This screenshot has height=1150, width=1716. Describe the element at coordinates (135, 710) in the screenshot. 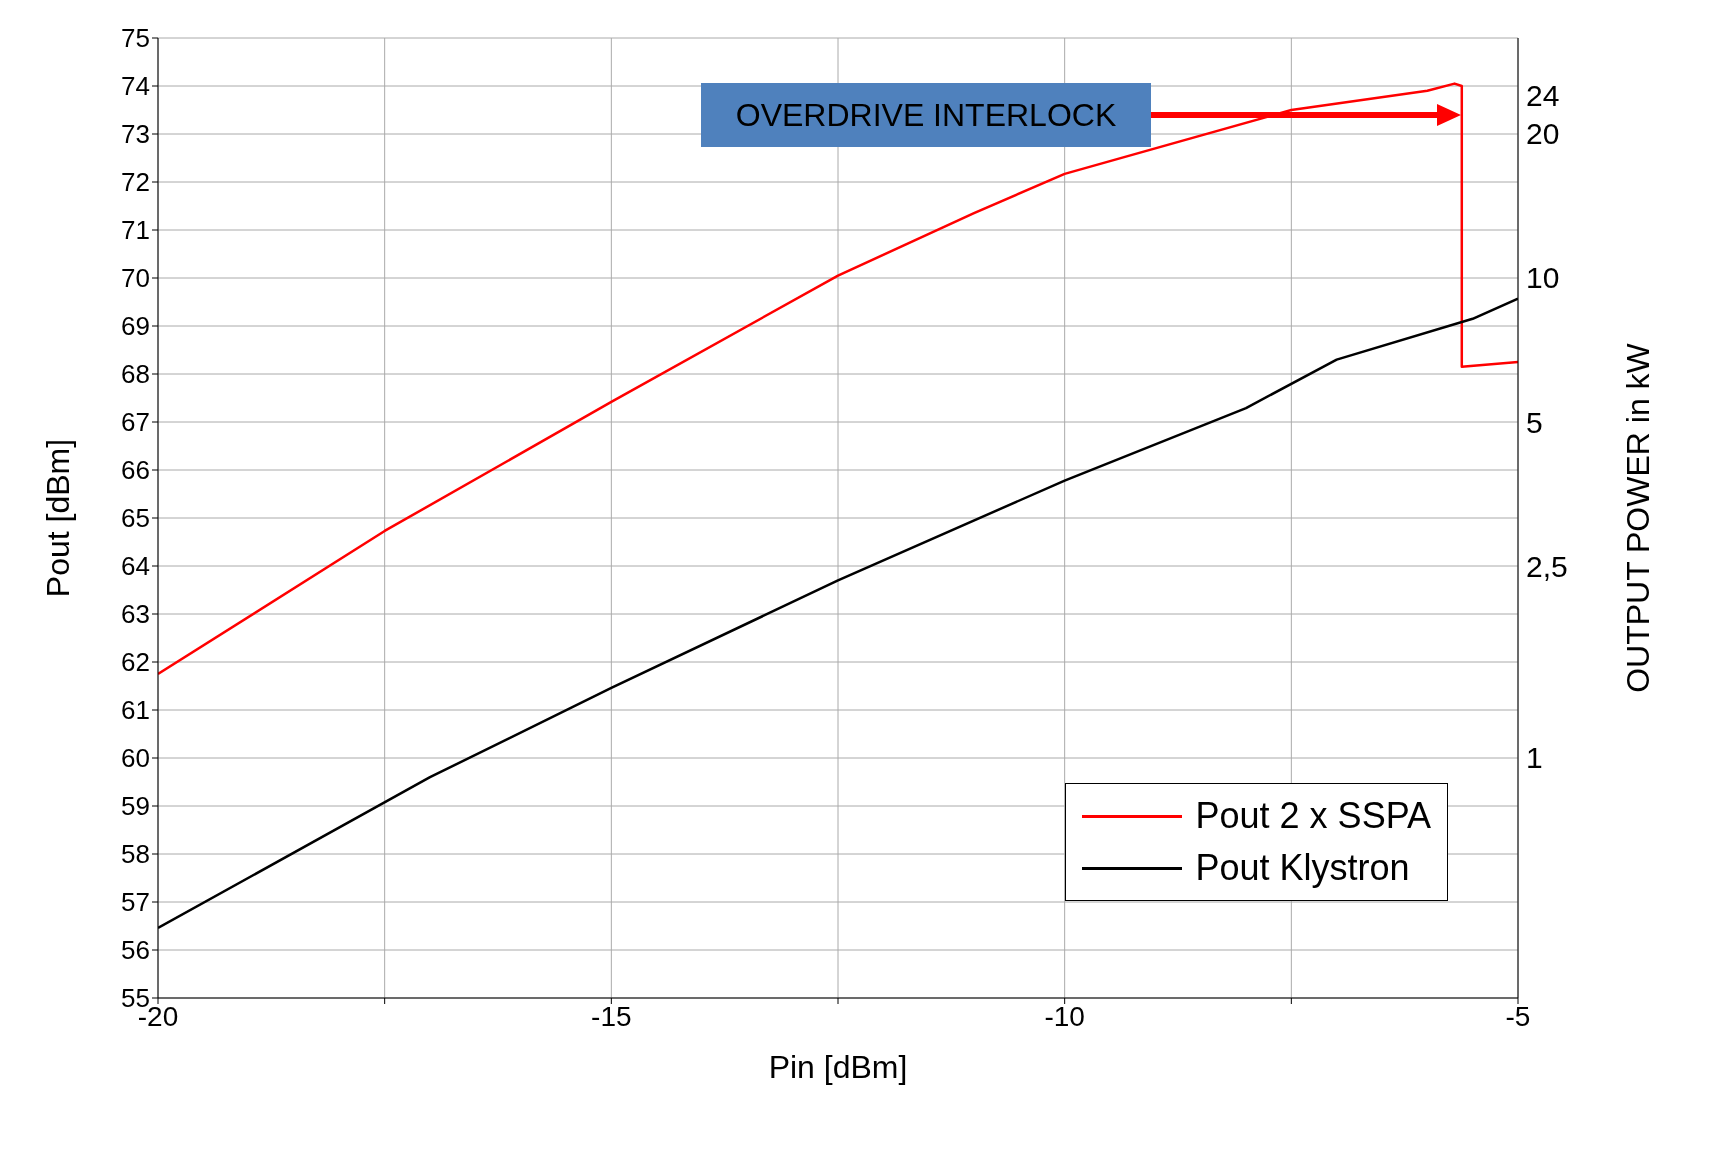

I see `y-tick-label: 61` at that location.